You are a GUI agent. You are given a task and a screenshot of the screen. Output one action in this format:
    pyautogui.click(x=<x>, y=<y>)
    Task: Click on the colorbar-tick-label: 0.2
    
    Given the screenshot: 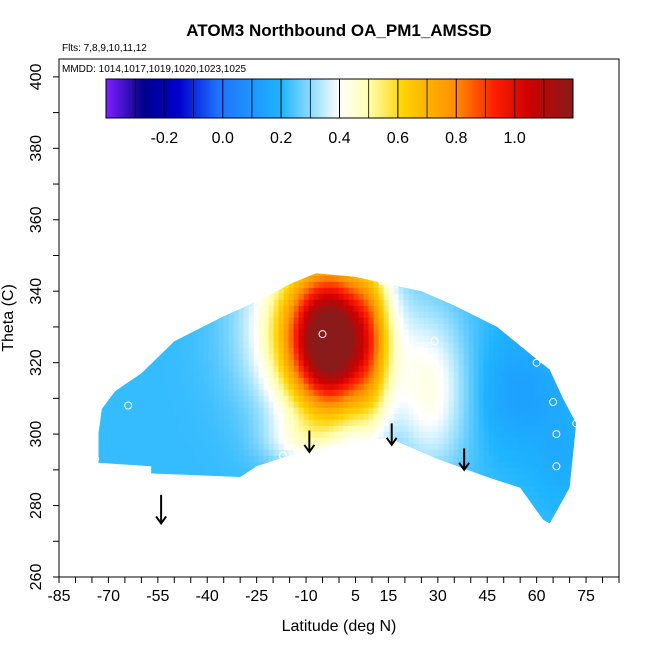 What is the action you would take?
    pyautogui.click(x=281, y=138)
    